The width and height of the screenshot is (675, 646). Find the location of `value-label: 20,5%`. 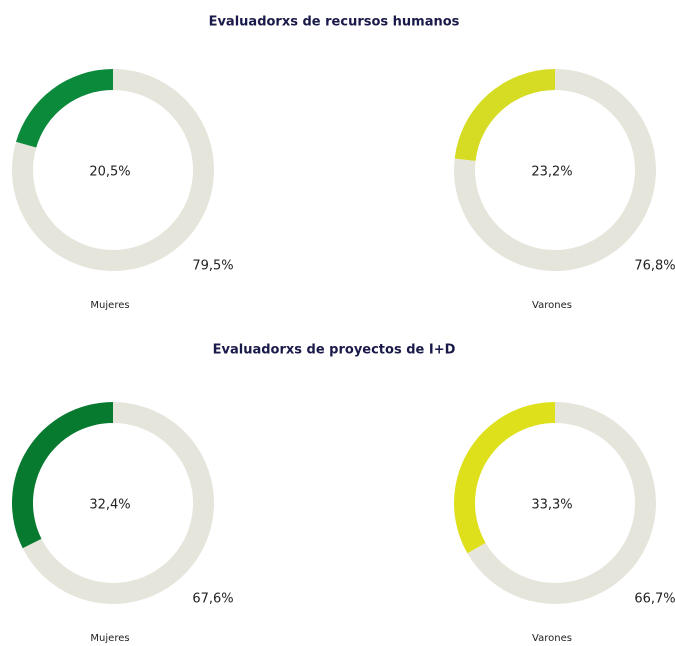

value-label: 20,5% is located at coordinates (109, 172).